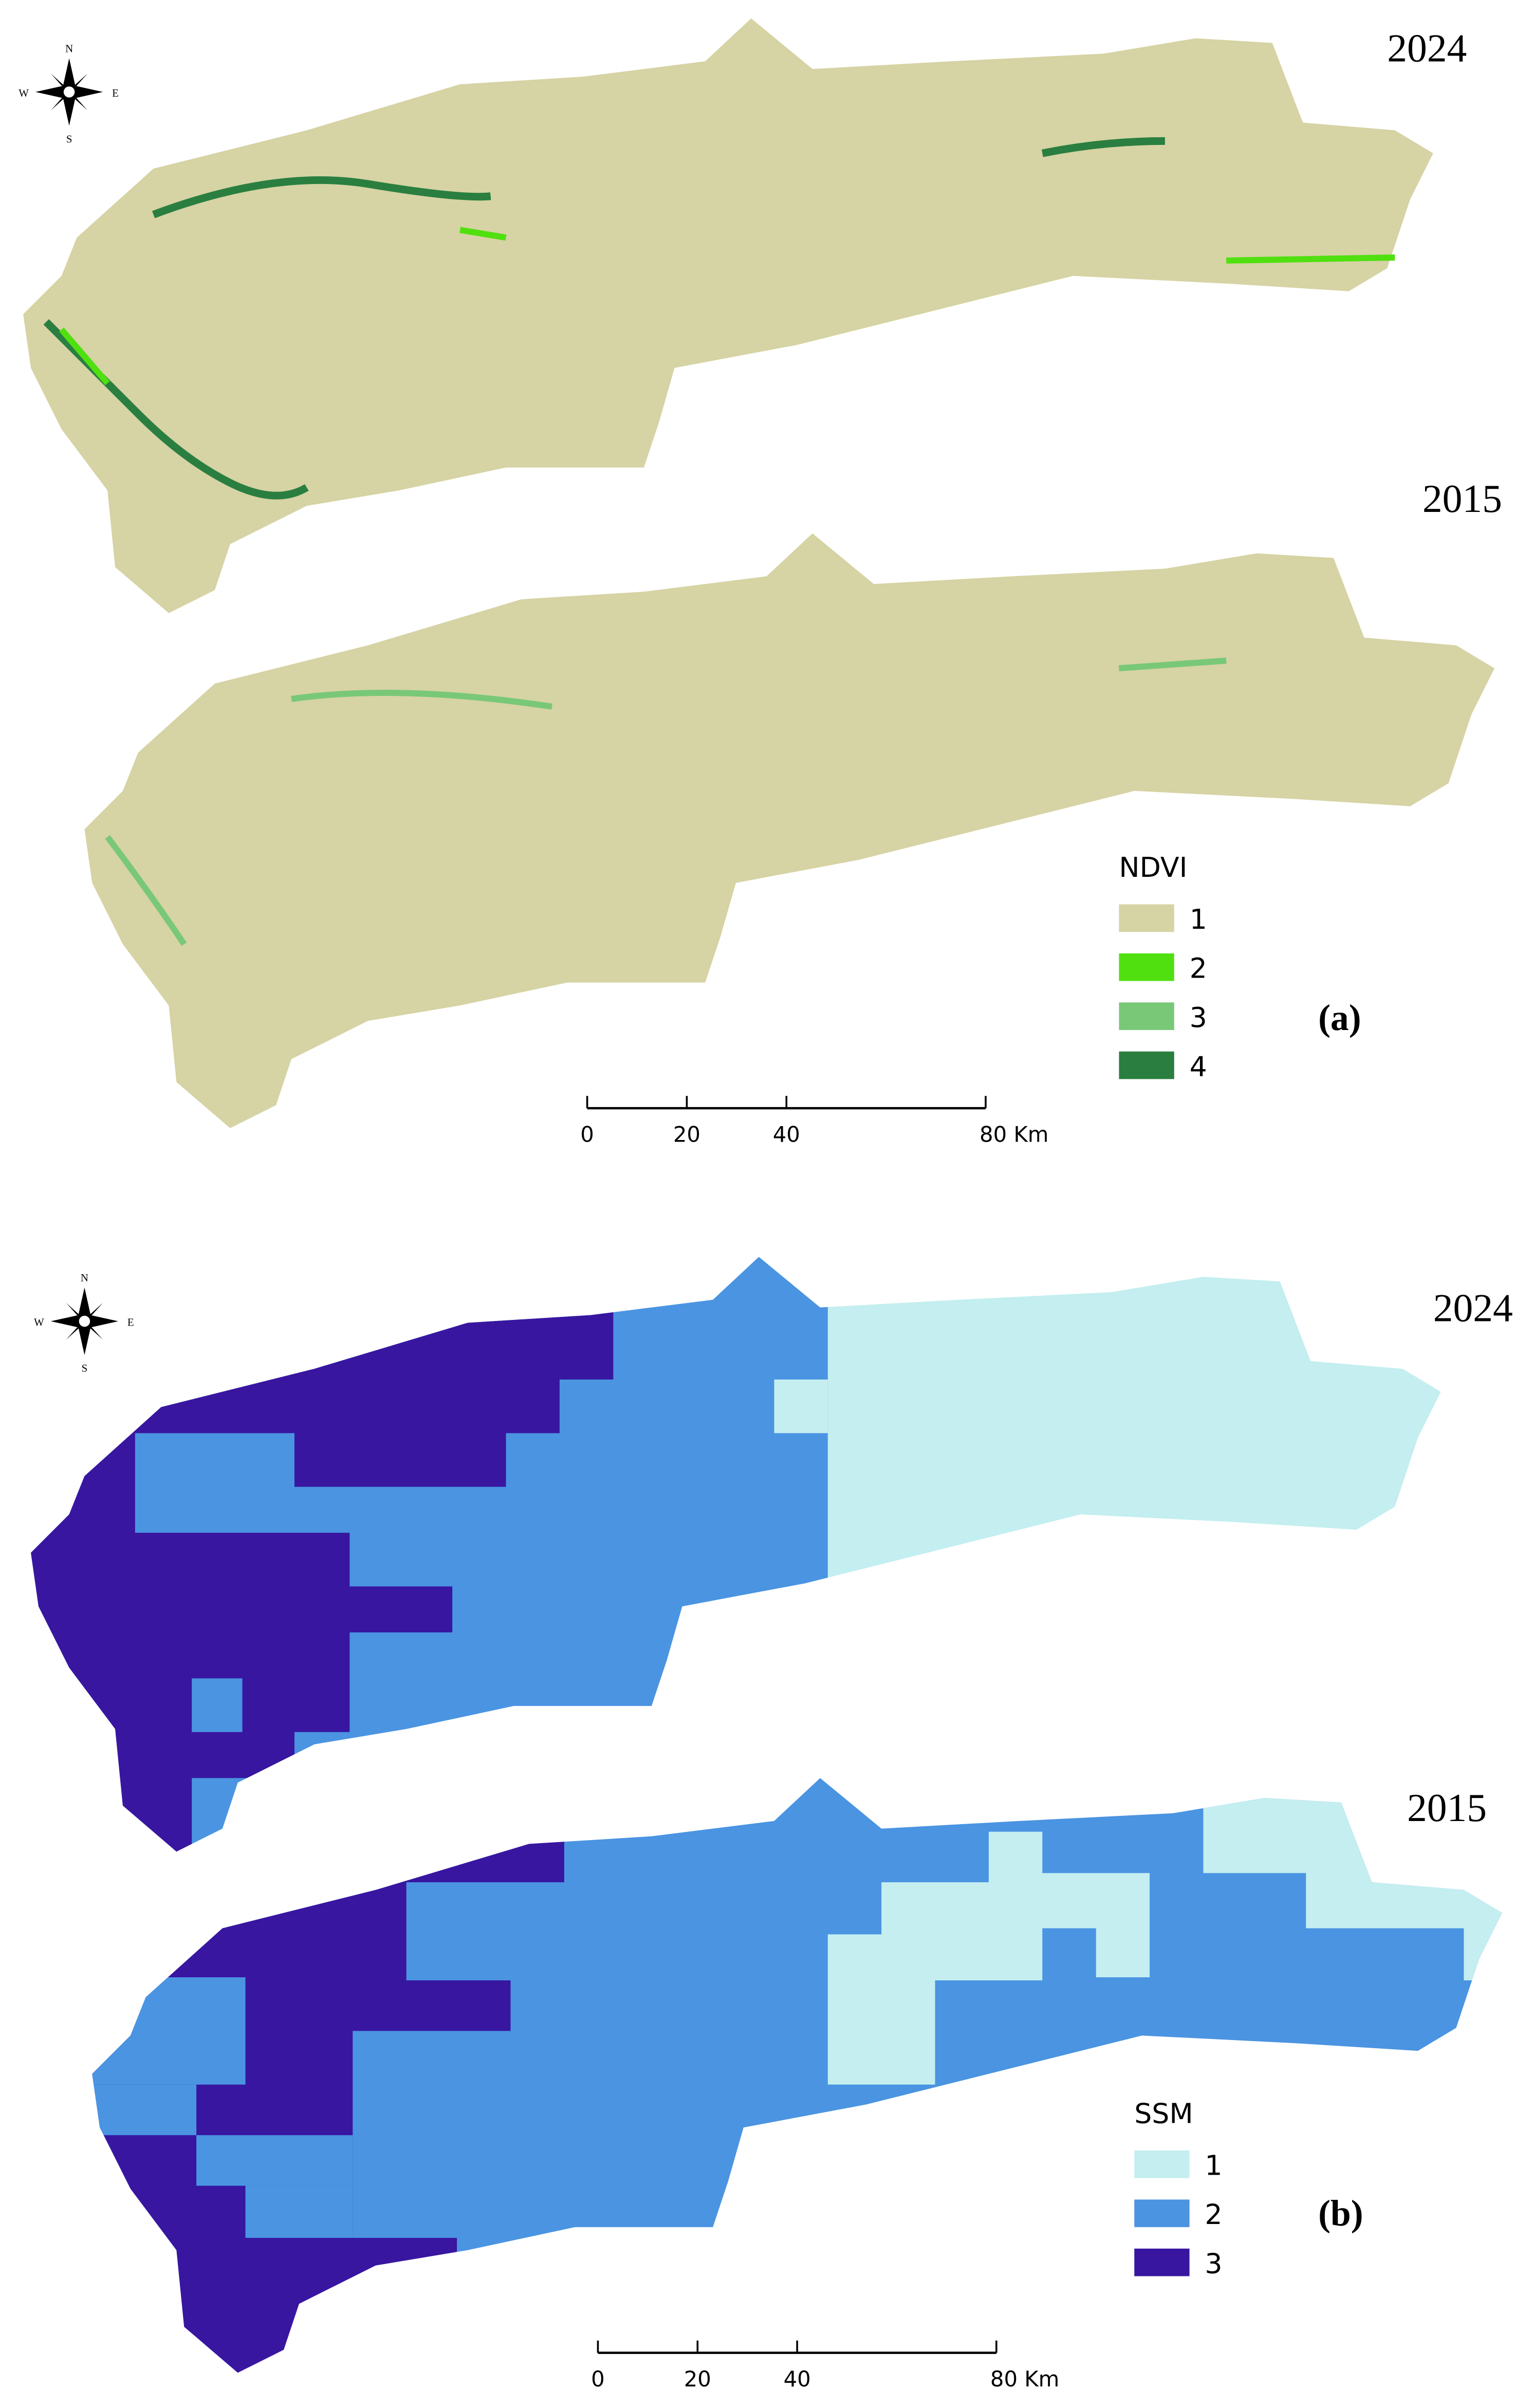  What do you see at coordinates (1163, 2113) in the screenshot?
I see `legend-title: SSM` at bounding box center [1163, 2113].